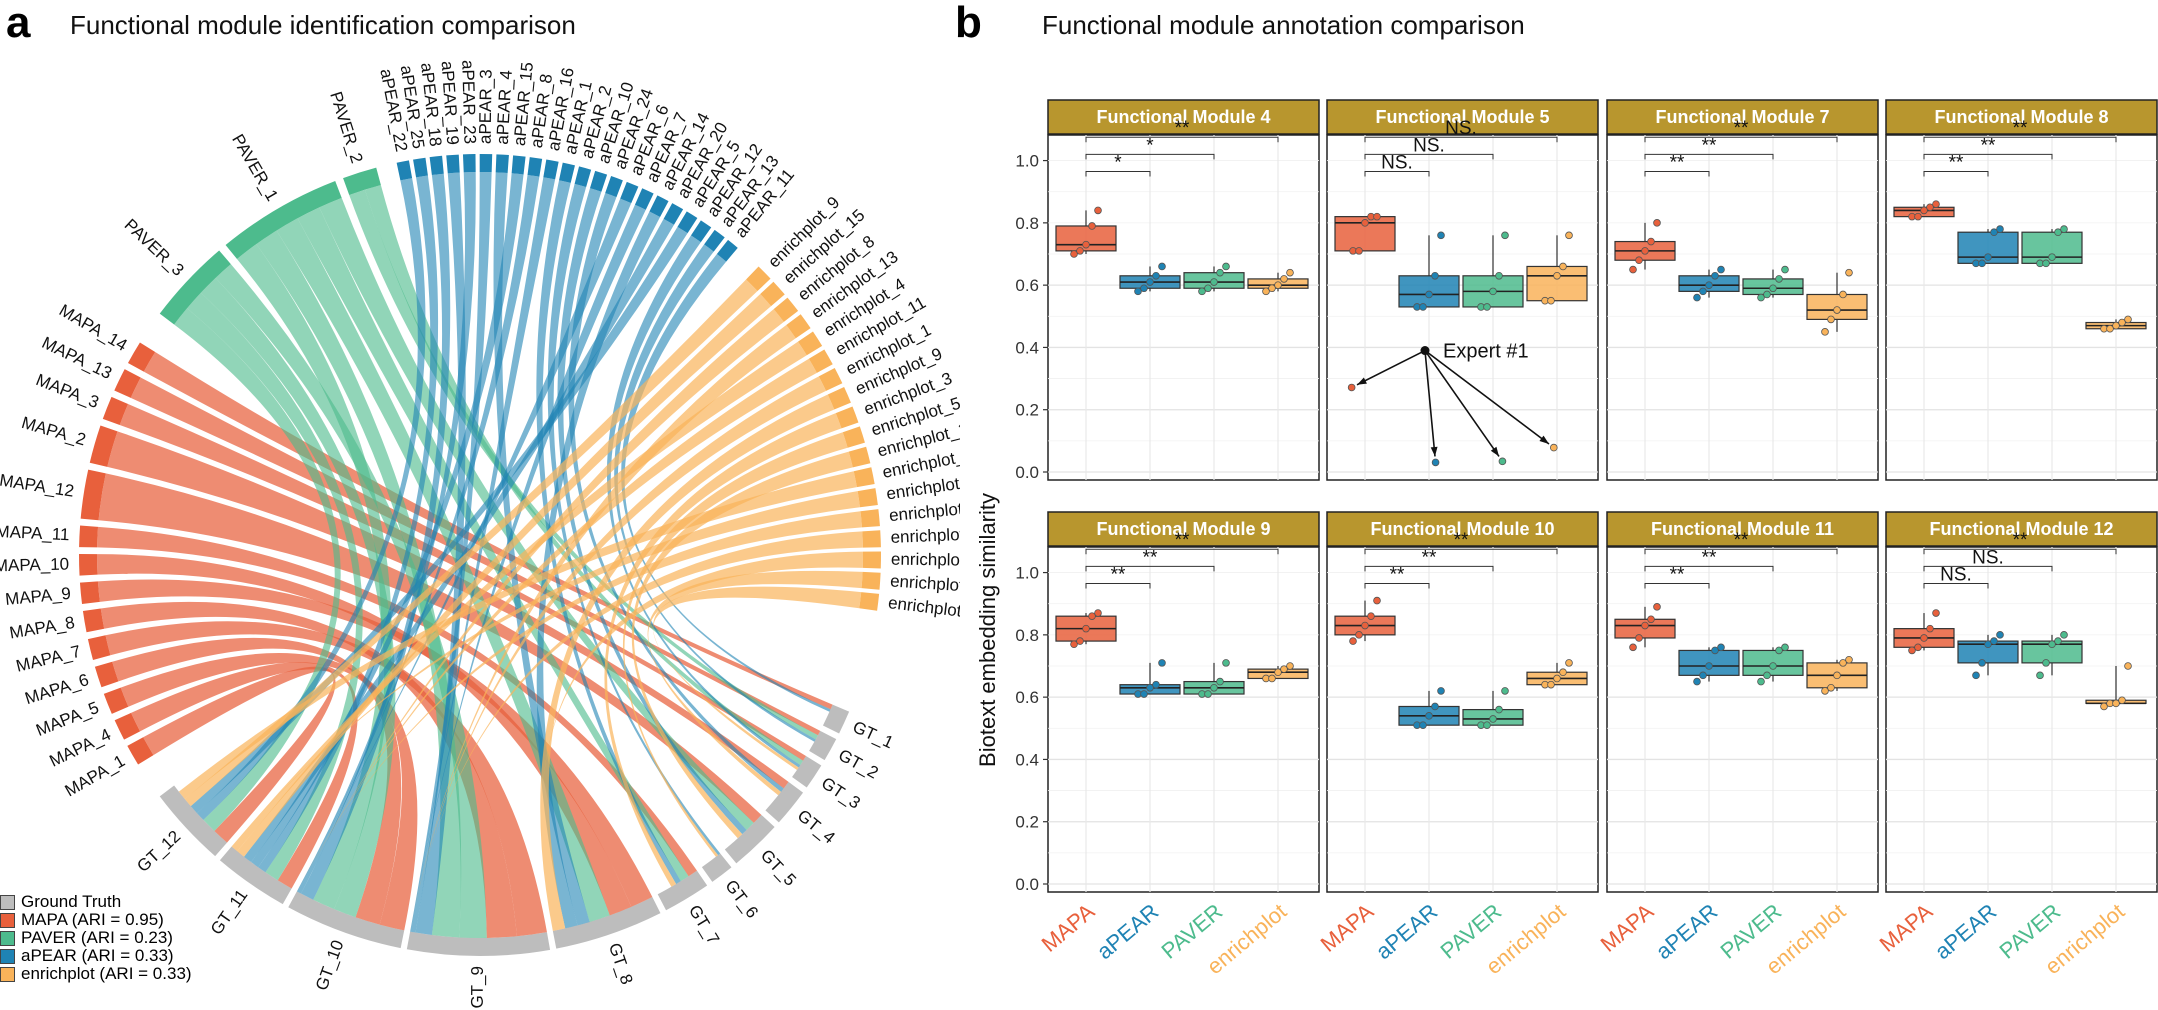 The height and width of the screenshot is (1010, 2158). I want to click on facet-title: Functional Module 12, so click(2021, 529).